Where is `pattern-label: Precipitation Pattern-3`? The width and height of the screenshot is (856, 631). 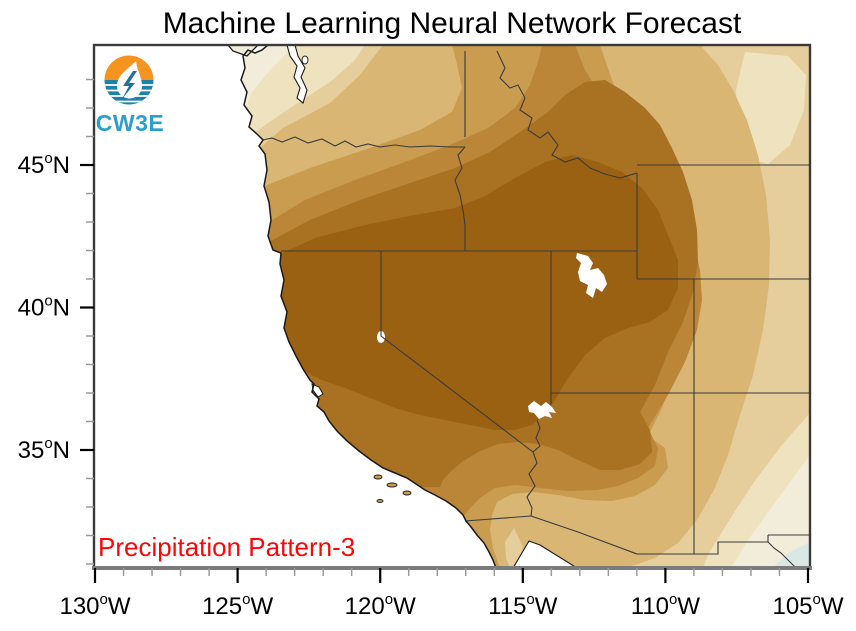
pattern-label: Precipitation Pattern-3 is located at coordinates (226, 547).